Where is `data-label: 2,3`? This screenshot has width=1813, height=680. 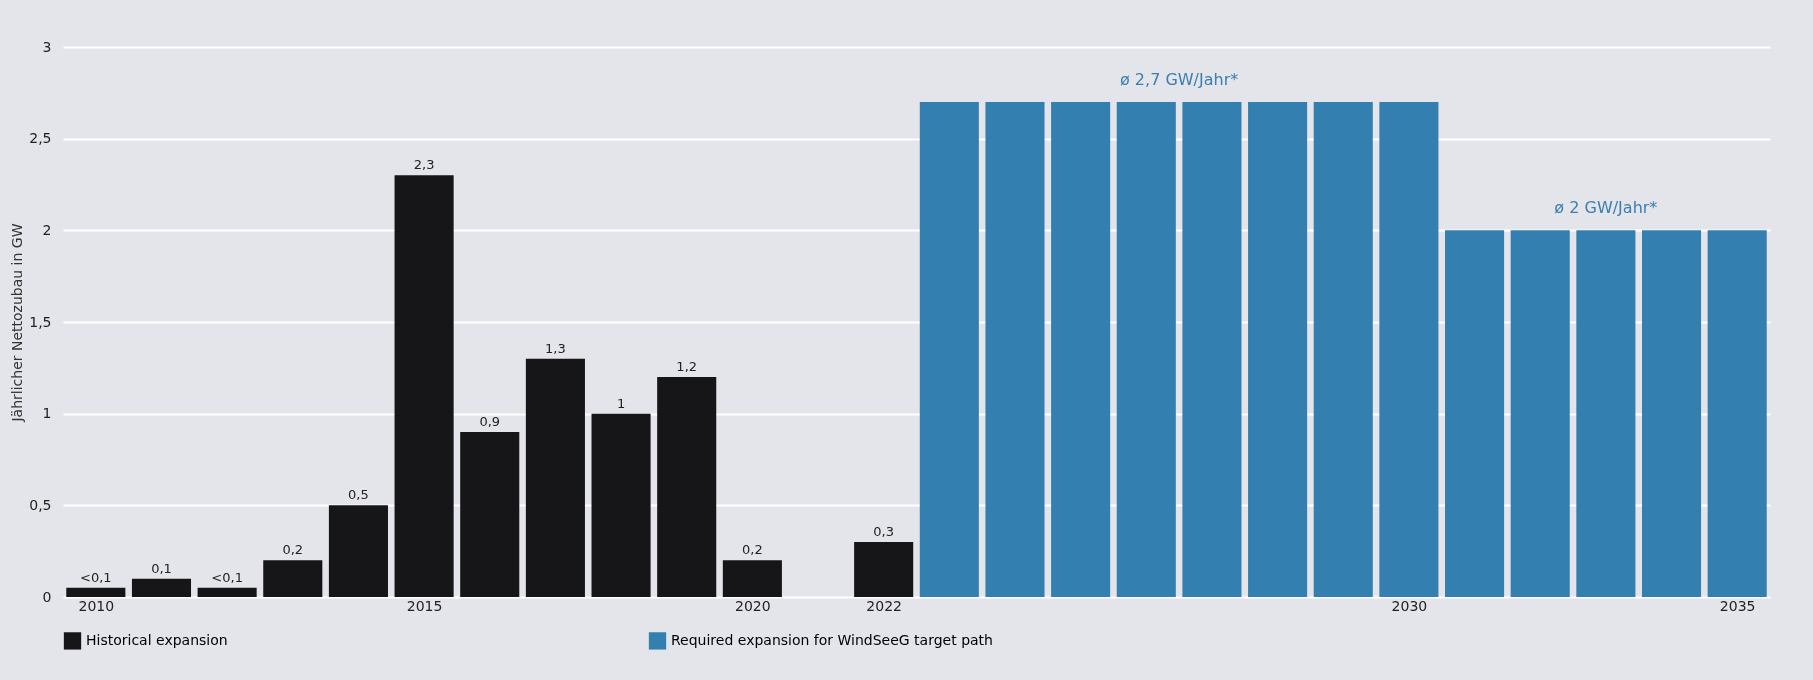
data-label: 2,3 is located at coordinates (424, 165).